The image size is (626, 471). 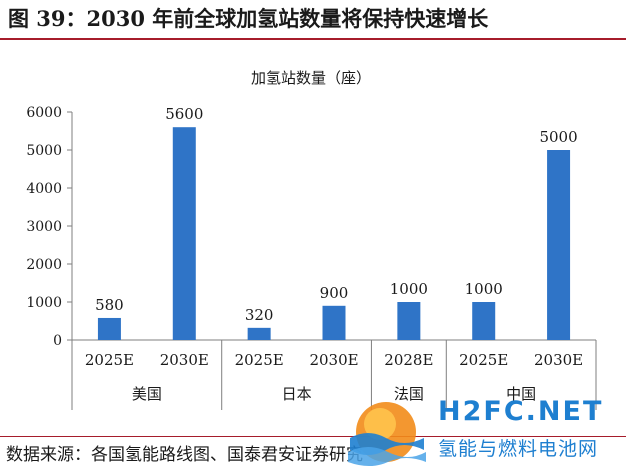 What do you see at coordinates (184, 114) in the screenshot?
I see `bar-value-label: 5600` at bounding box center [184, 114].